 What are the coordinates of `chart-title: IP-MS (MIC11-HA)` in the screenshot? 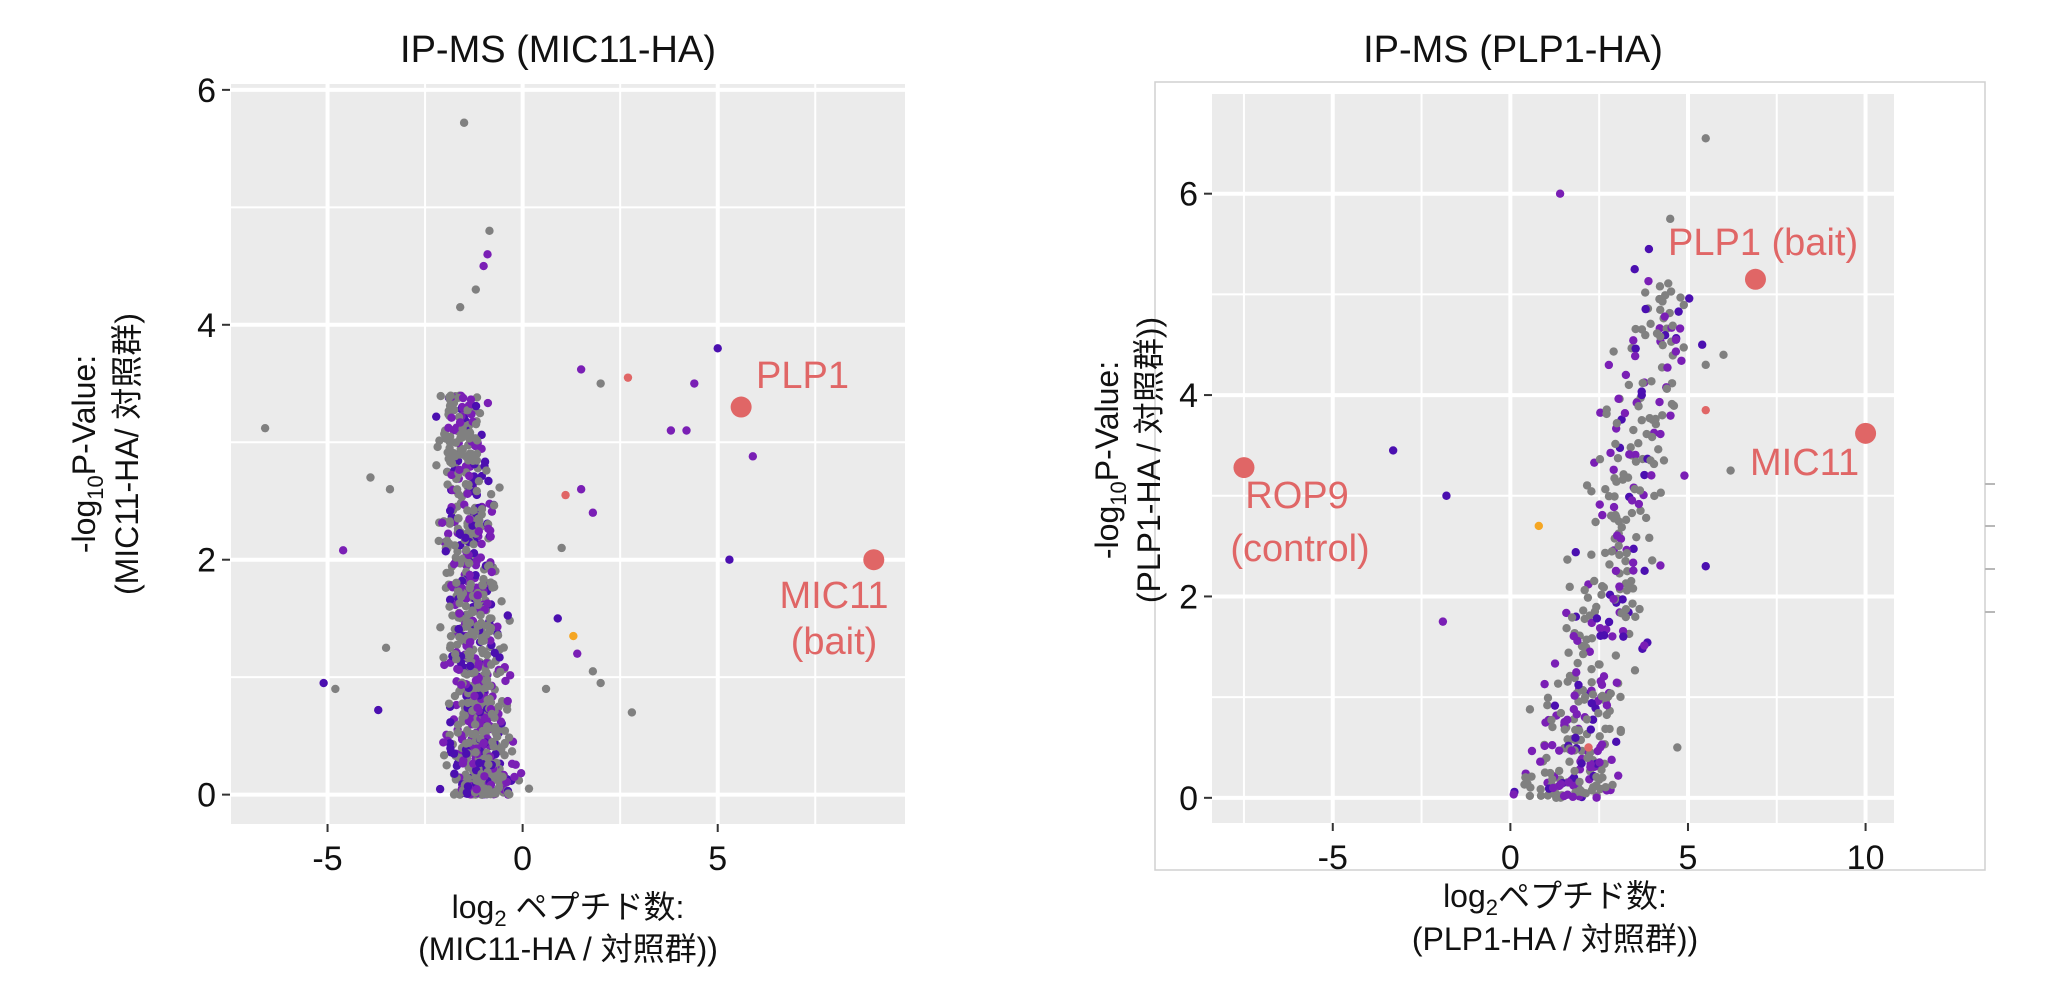 It's located at (558, 50).